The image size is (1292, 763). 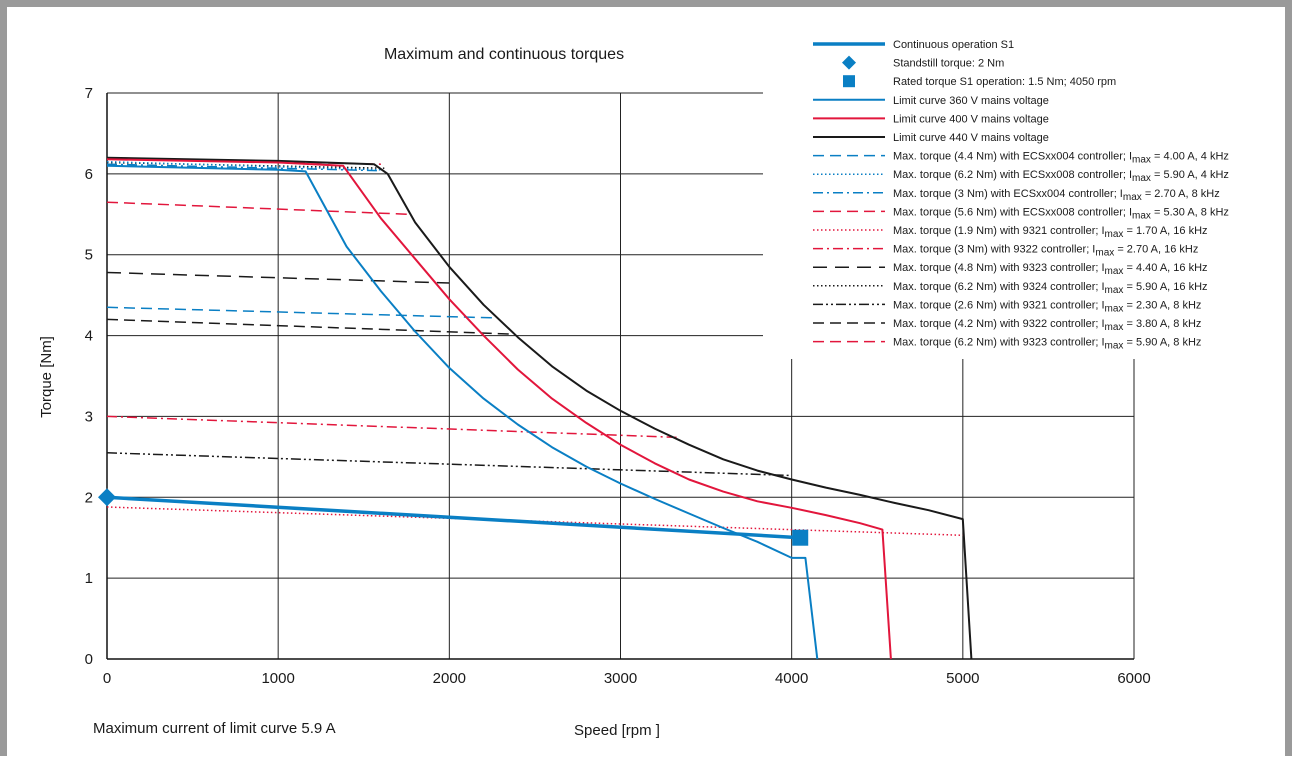 I want to click on standstill-marker, so click(x=107, y=497).